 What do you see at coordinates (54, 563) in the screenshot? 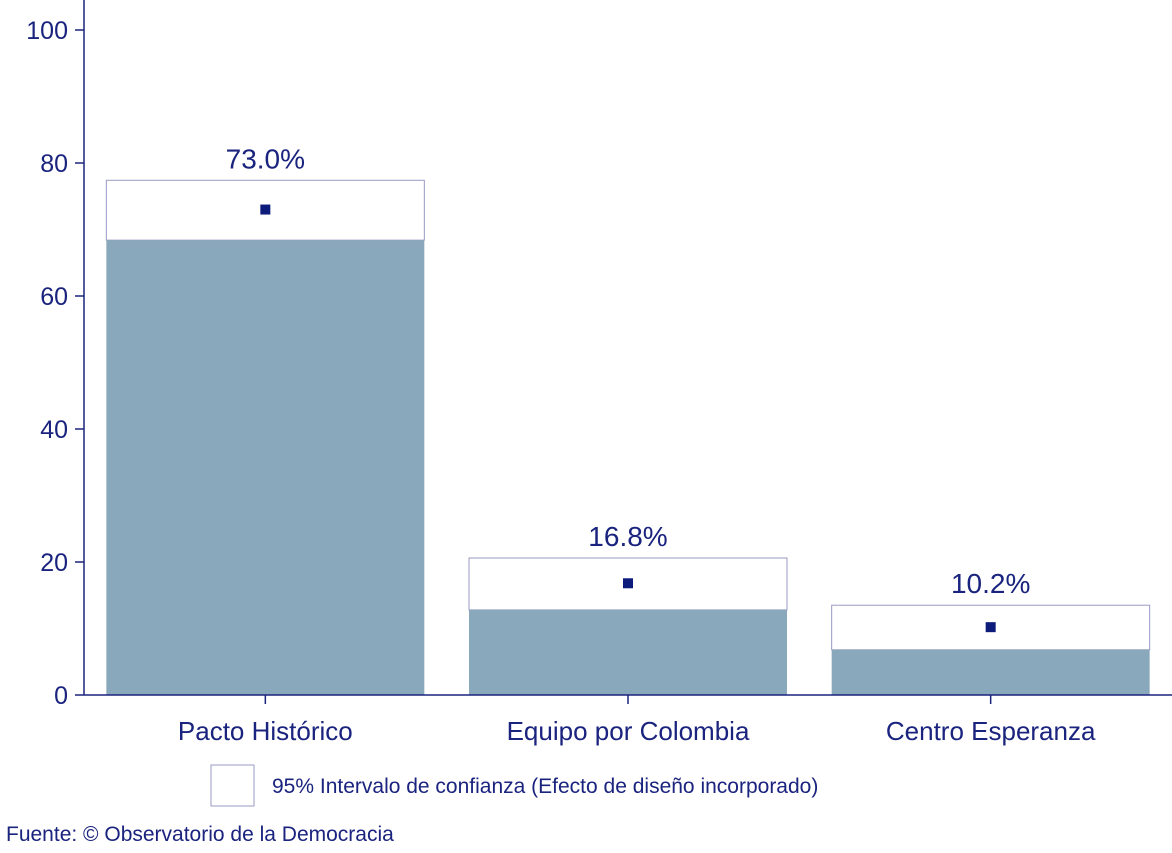
I see `y-tick-label: 20` at bounding box center [54, 563].